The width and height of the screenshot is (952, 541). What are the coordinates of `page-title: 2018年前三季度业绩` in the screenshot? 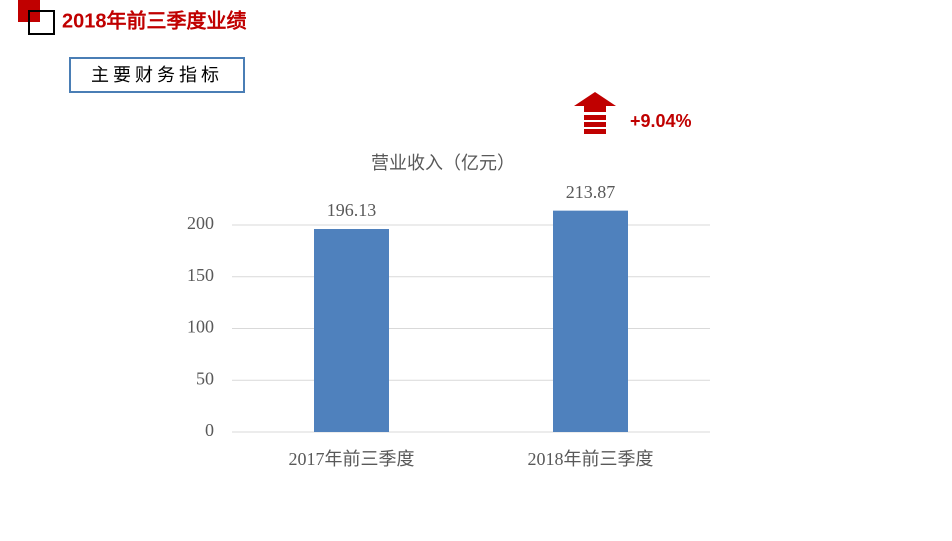 It's located at (154, 20).